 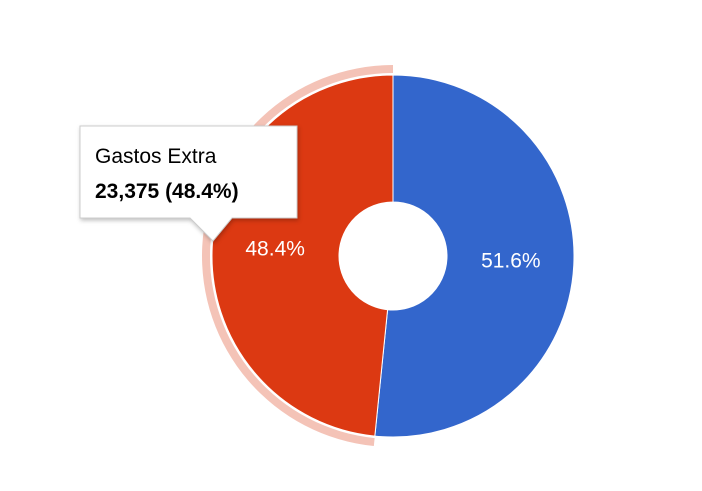 I want to click on tooltip: Gastos Extra 23,375 (48.4%), so click(x=188, y=183).